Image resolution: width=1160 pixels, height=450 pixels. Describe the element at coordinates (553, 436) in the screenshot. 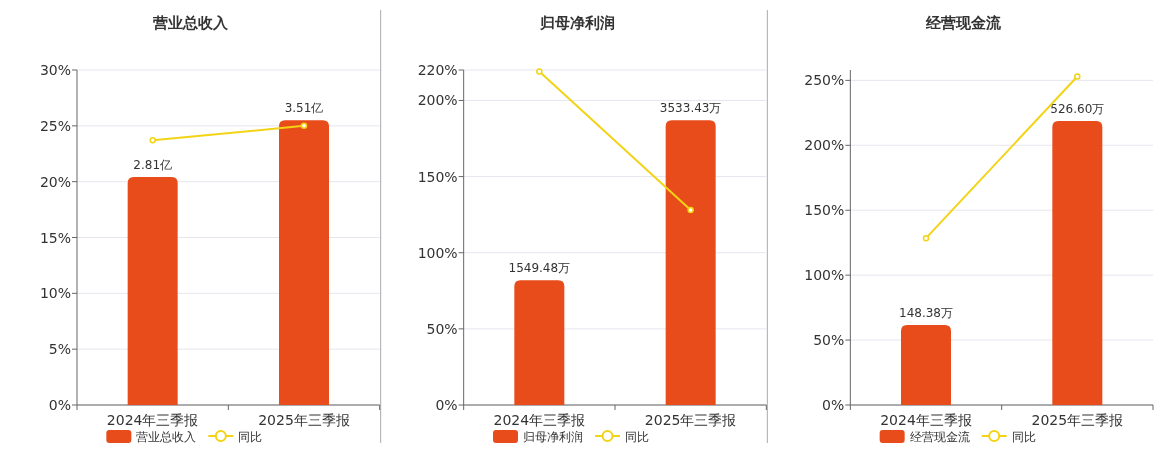

I see `legend-label: 归母净利润` at that location.